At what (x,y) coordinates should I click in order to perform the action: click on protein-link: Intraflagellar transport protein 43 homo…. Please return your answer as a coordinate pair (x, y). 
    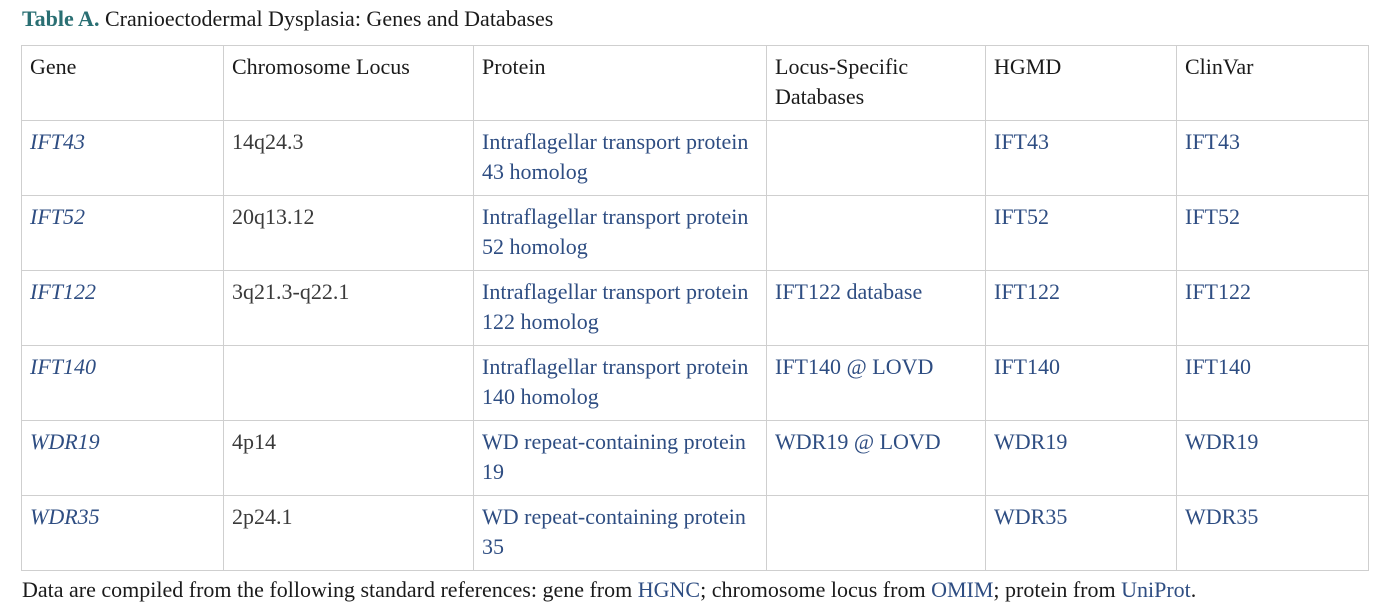
    Looking at the image, I should click on (620, 158).